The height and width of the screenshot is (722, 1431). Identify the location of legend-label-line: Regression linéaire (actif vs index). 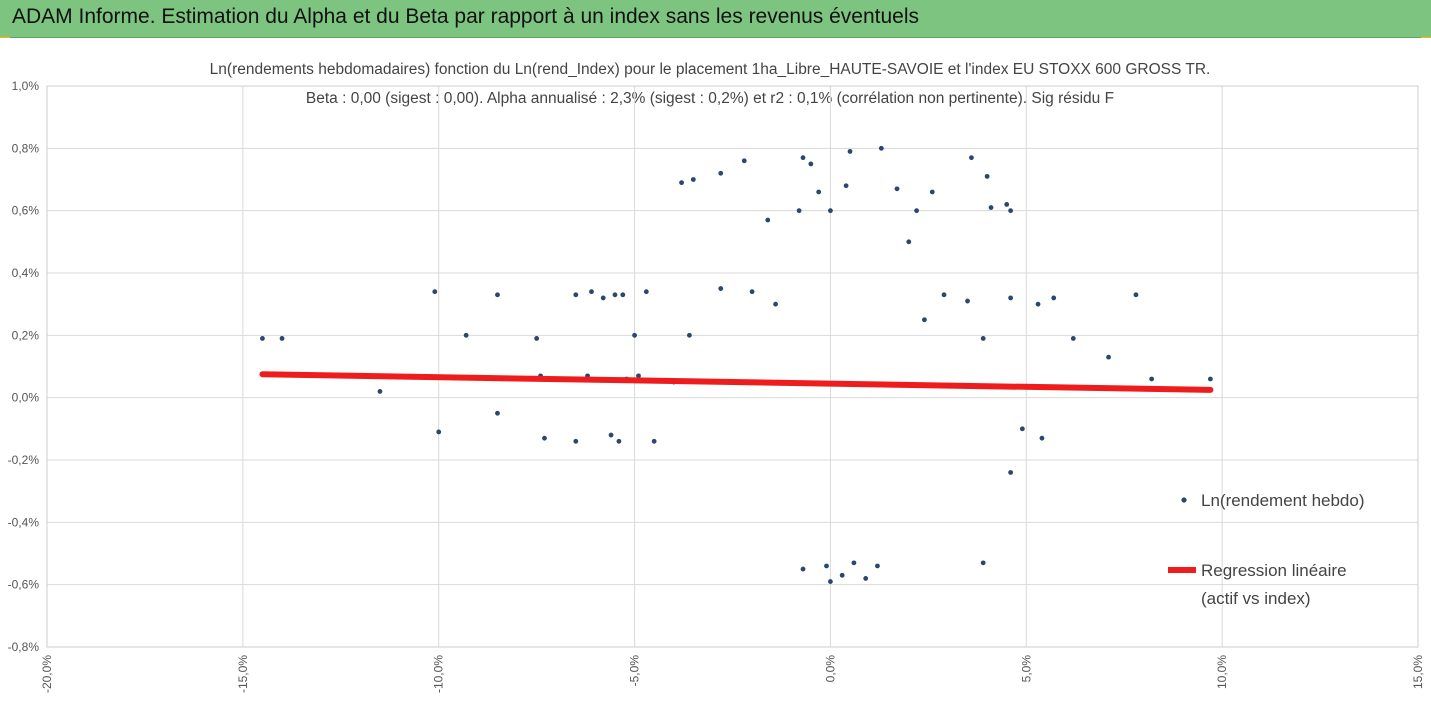
(1274, 584).